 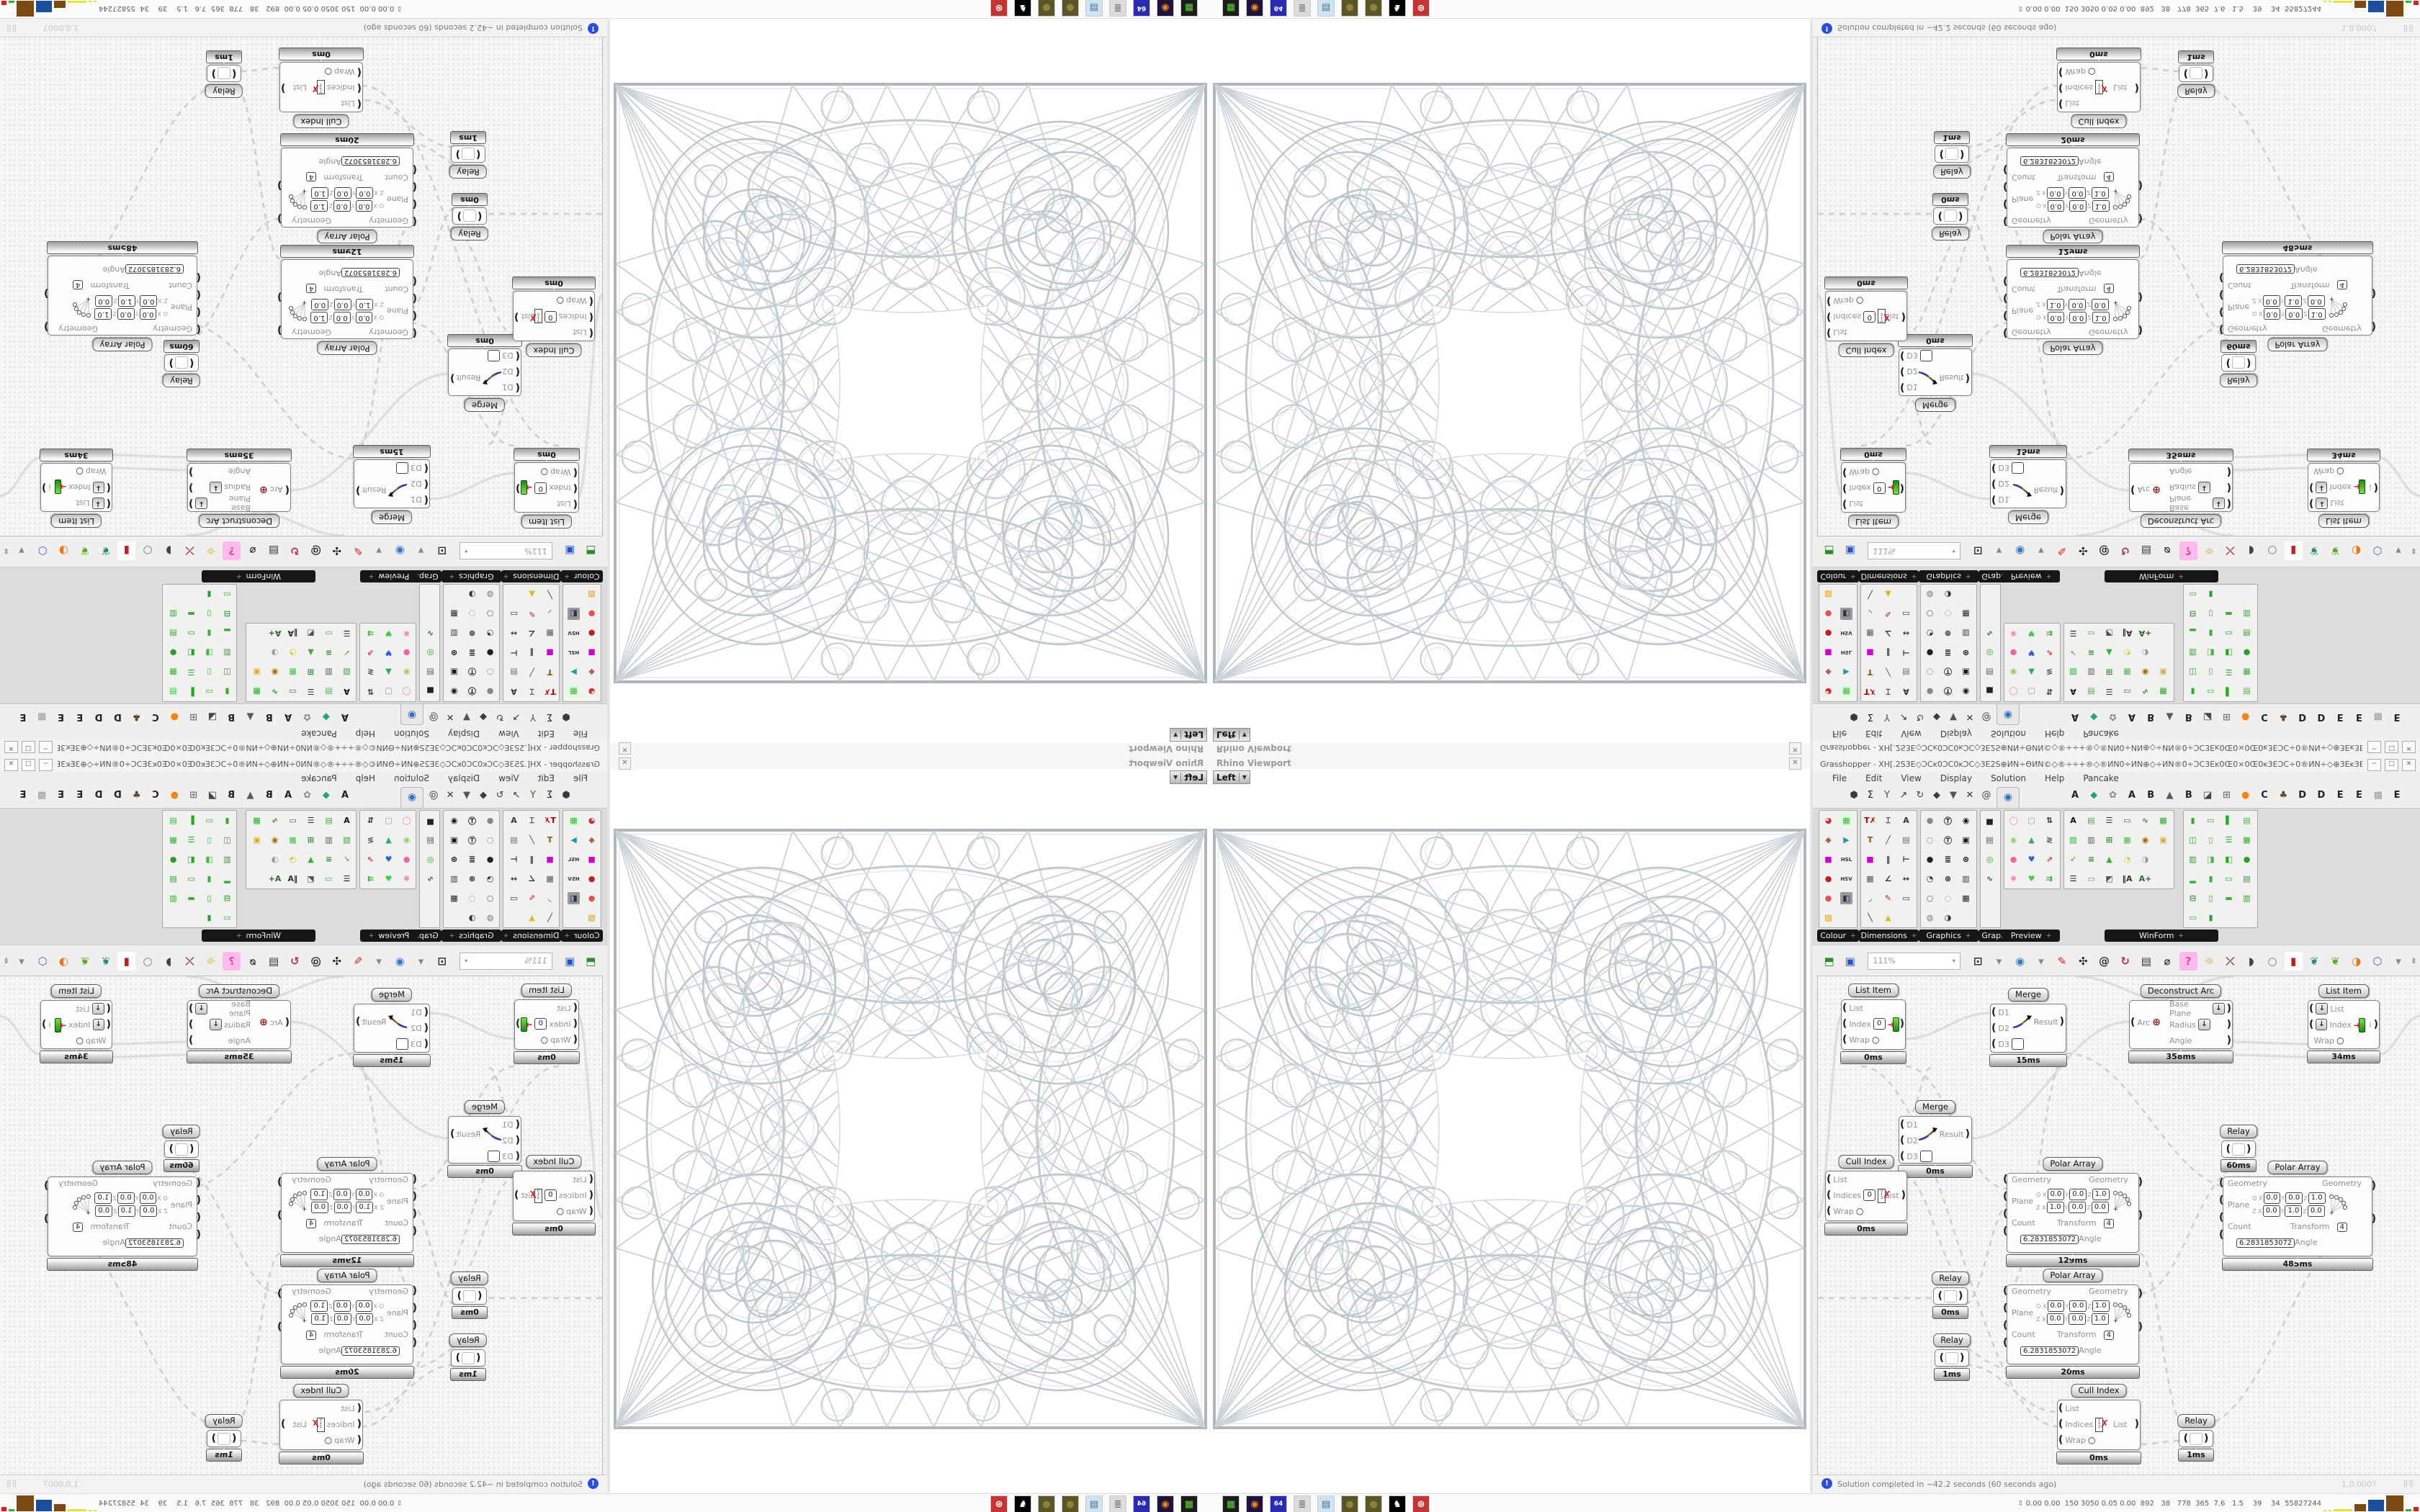 What do you see at coordinates (1990, 633) in the screenshot?
I see `component-icon: ∿` at bounding box center [1990, 633].